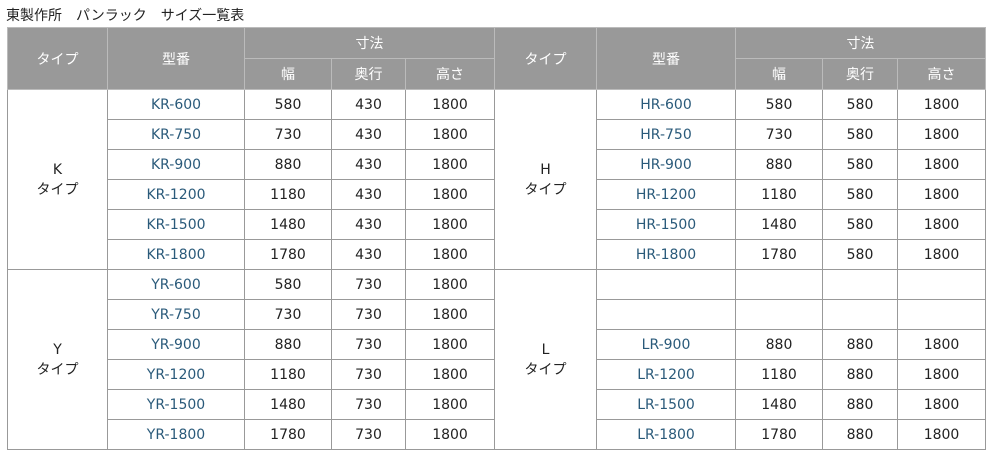 The height and width of the screenshot is (454, 997). Describe the element at coordinates (861, 43) in the screenshot. I see `header-dims: 寸法` at that location.